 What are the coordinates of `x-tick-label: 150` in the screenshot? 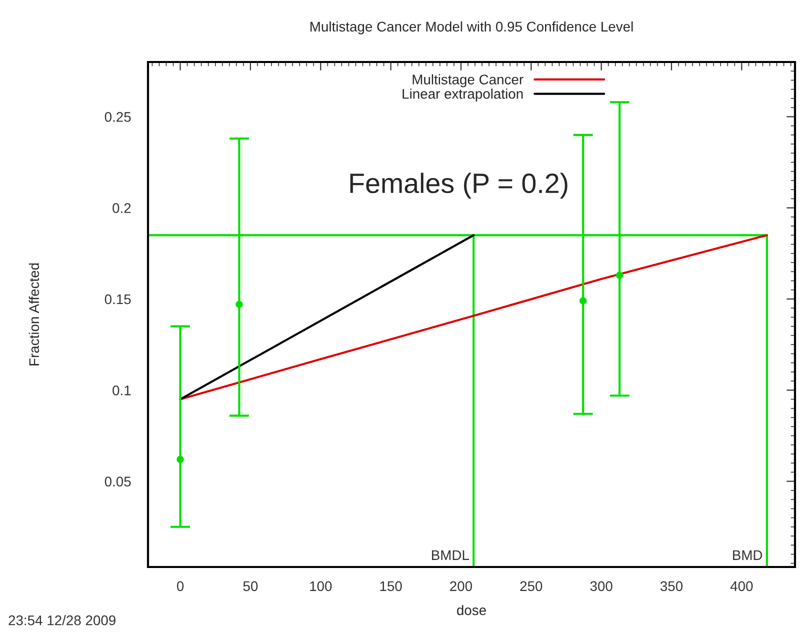 It's located at (391, 586).